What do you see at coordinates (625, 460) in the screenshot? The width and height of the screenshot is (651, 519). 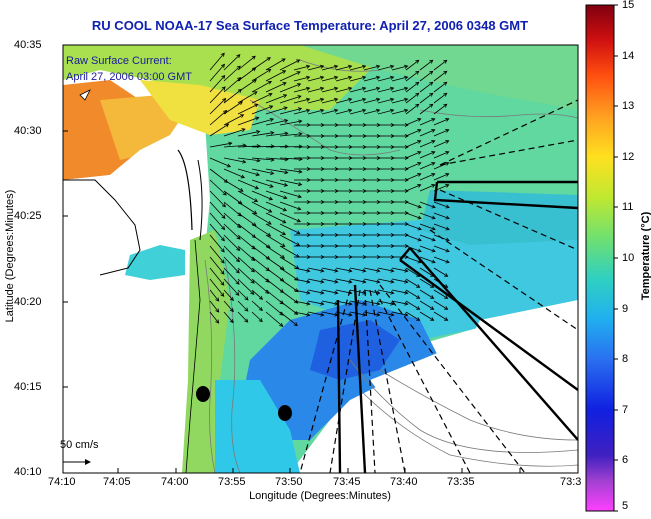 I see `colorbar-tick-label: 6` at bounding box center [625, 460].